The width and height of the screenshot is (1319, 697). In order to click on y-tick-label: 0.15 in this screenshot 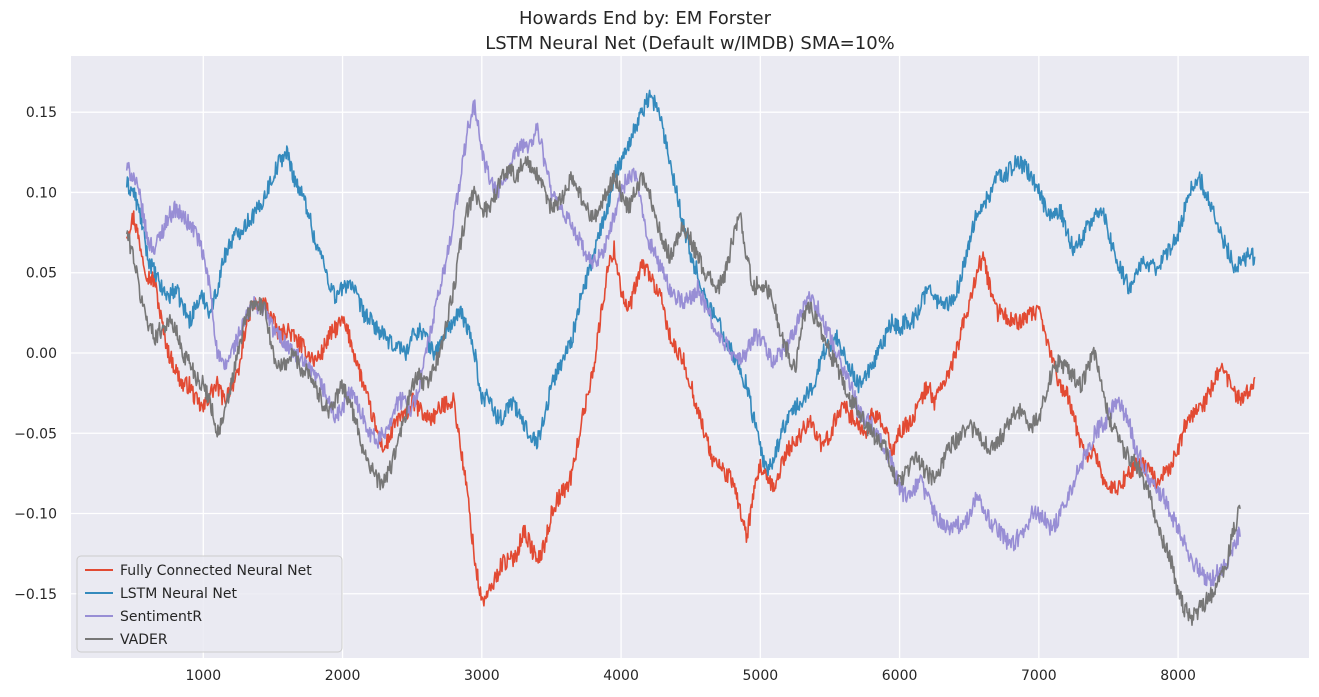, I will do `click(41, 113)`.